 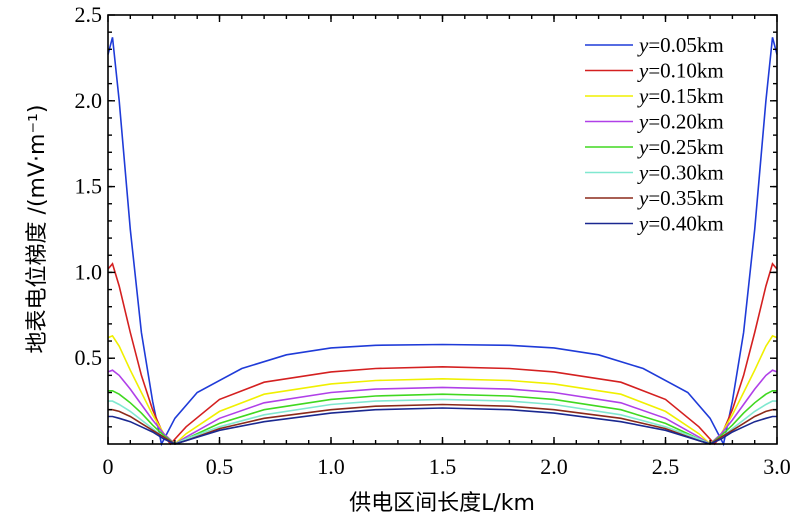 I want to click on x-tick-label: 0, so click(x=108, y=466).